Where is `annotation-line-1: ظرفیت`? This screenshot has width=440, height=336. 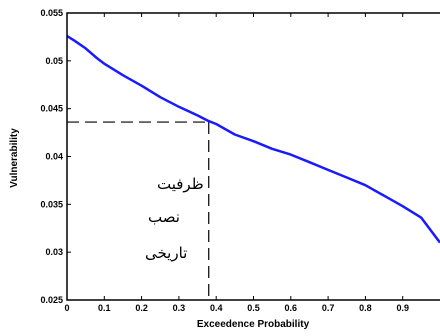 annotation-line-1: ظرفیت is located at coordinates (180, 184).